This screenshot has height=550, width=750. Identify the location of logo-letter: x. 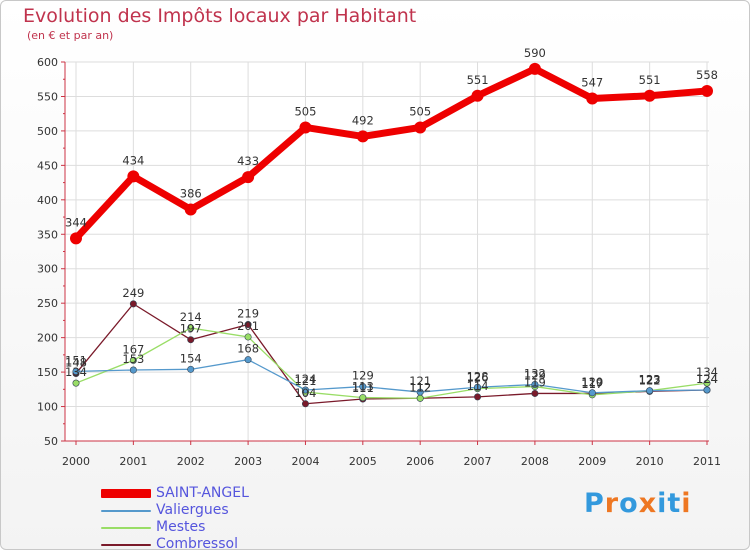
(648, 503).